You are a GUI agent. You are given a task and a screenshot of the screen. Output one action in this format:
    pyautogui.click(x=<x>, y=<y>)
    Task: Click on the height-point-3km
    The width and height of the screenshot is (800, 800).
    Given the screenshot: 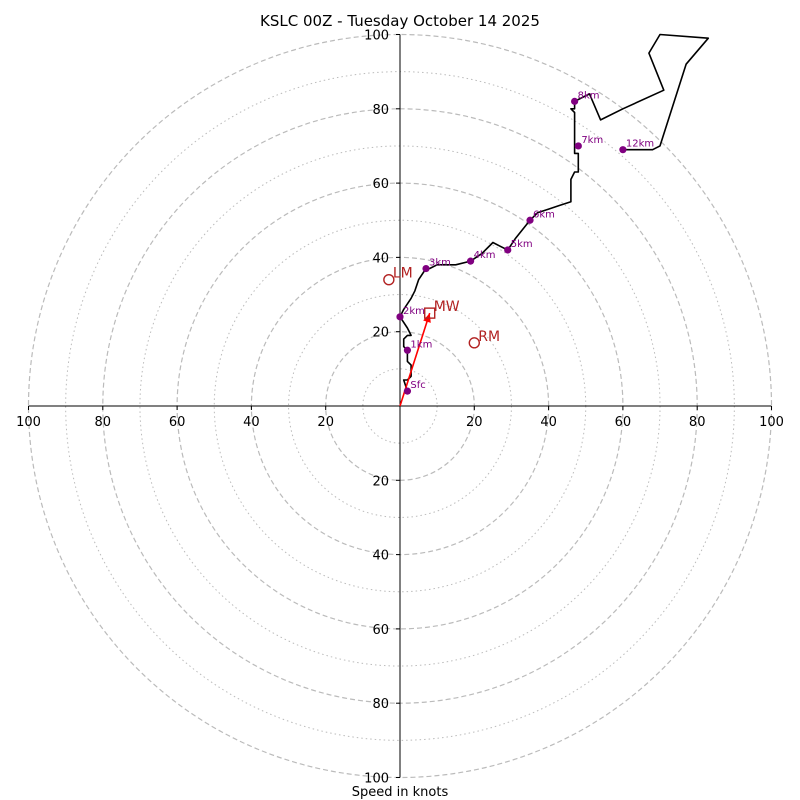 What is the action you would take?
    pyautogui.click(x=426, y=268)
    